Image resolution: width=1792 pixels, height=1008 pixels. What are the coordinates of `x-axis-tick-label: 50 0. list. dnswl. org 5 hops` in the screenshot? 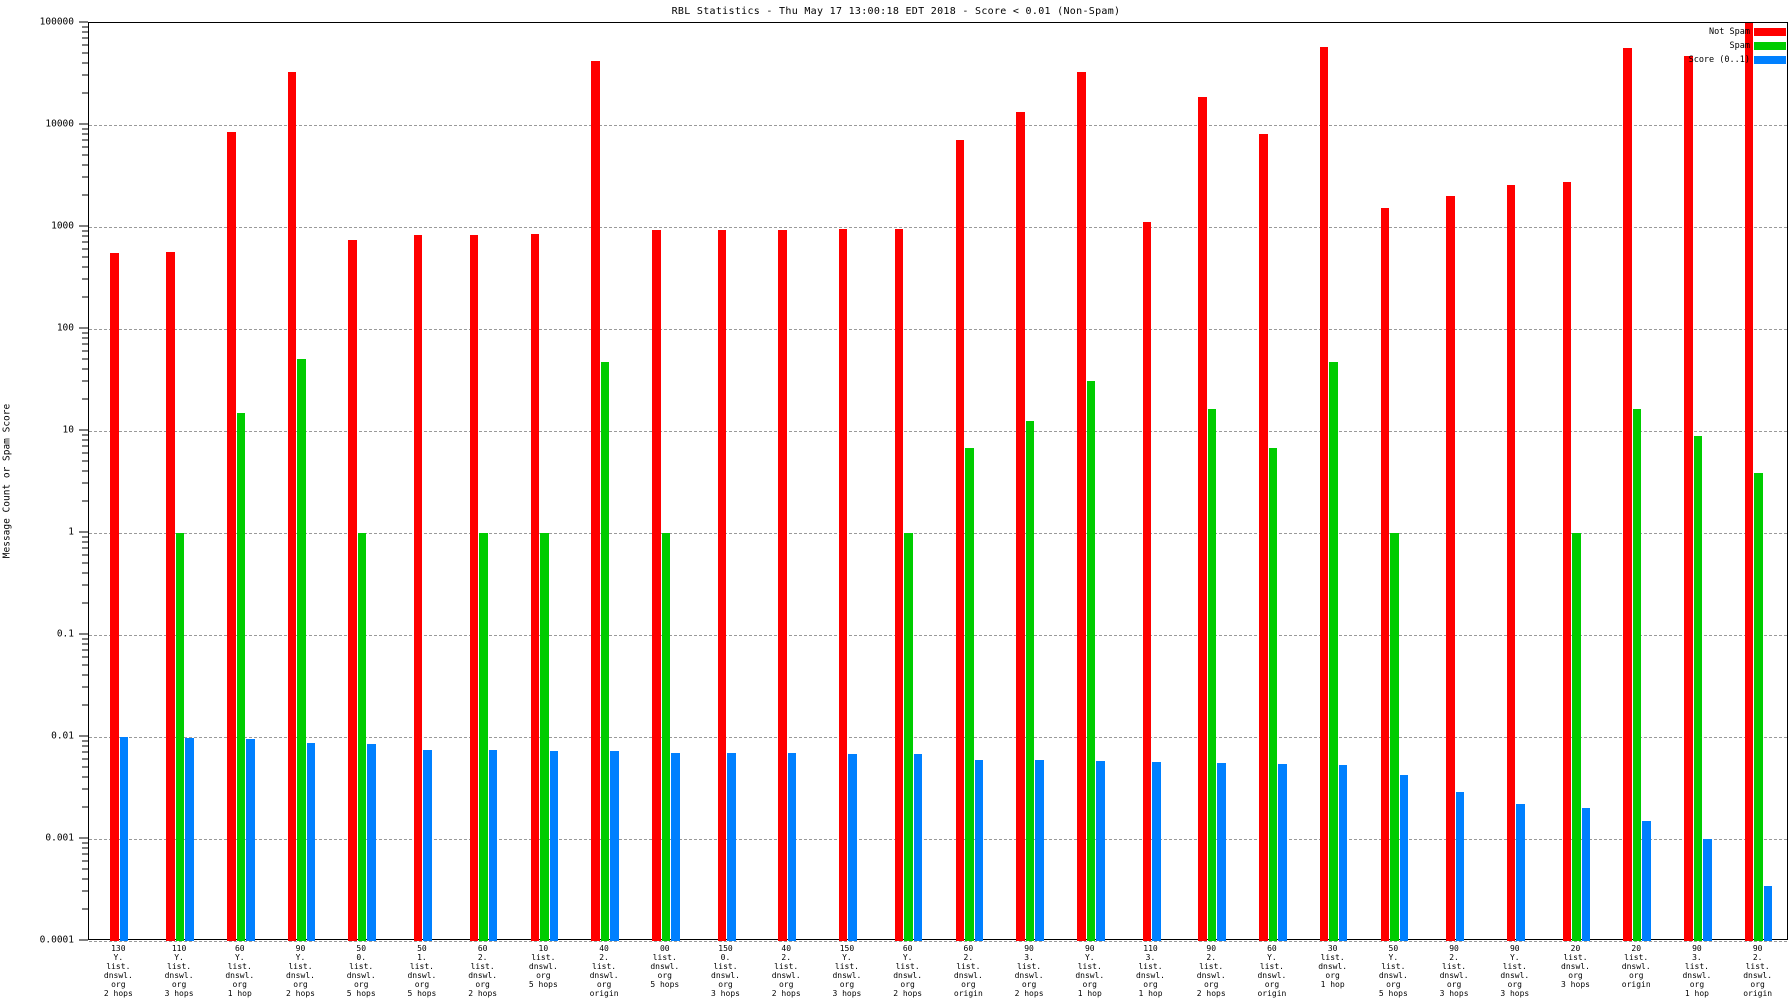 It's located at (361, 971).